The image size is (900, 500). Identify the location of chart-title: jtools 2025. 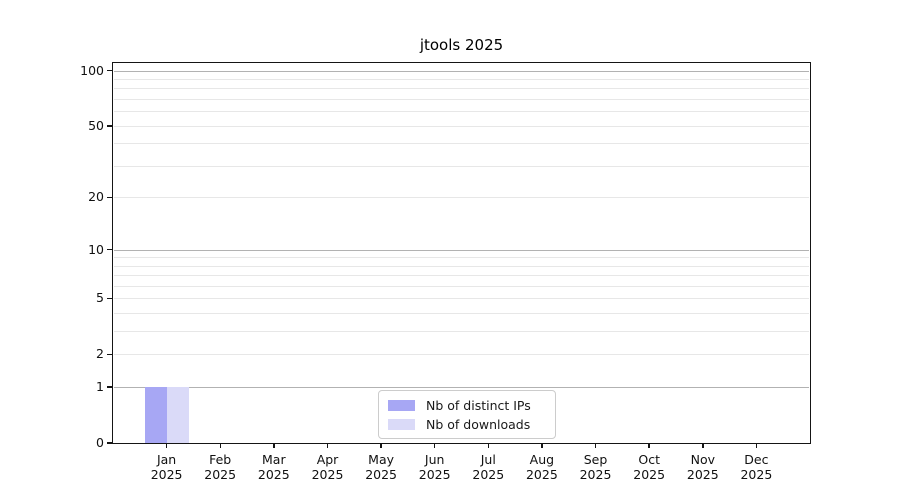
(461, 45).